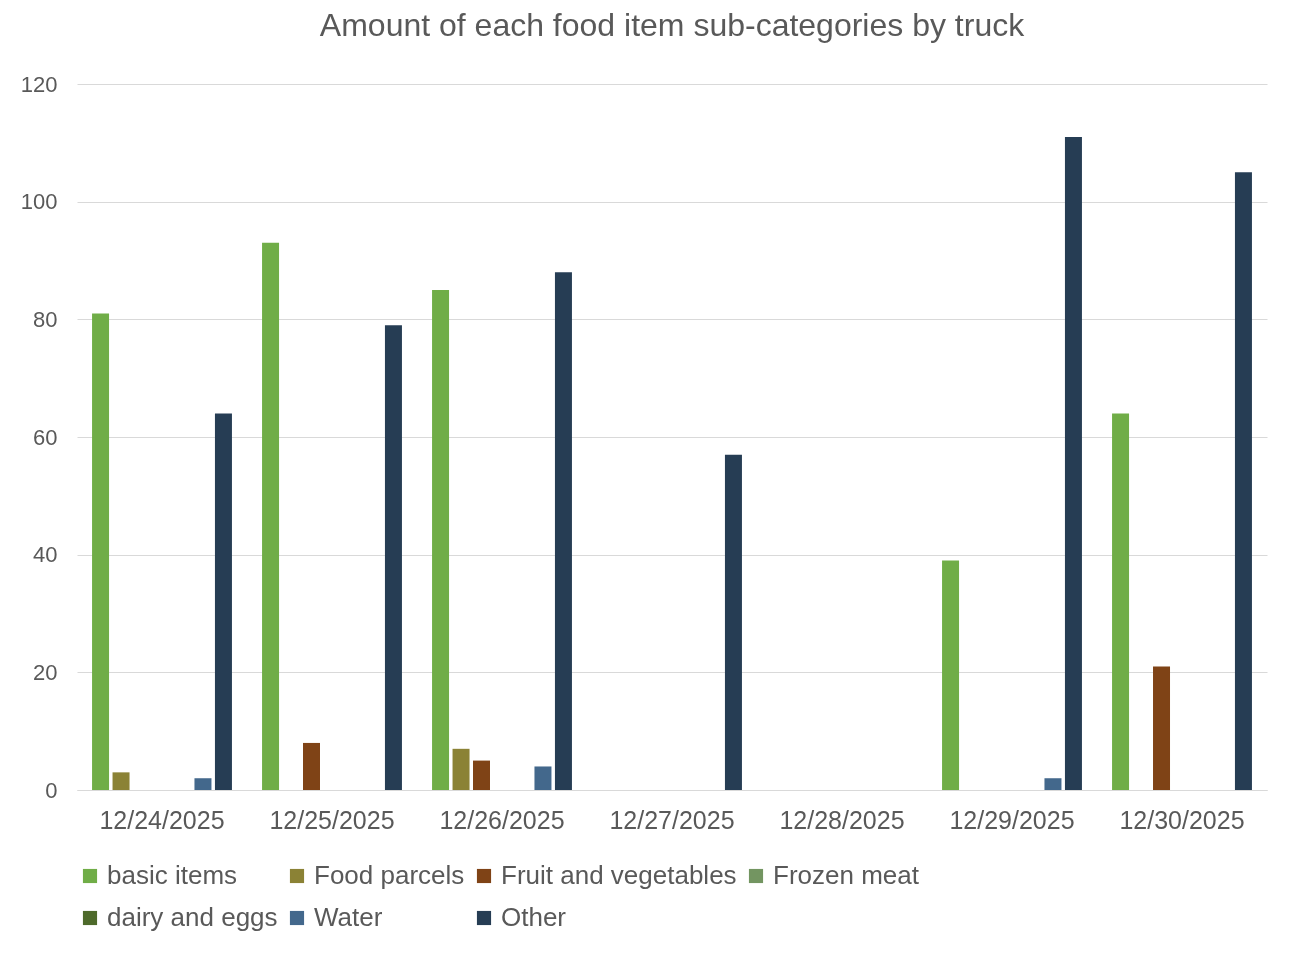 The height and width of the screenshot is (972, 1306). I want to click on x-tick-label: 12/27/2025, so click(672, 819).